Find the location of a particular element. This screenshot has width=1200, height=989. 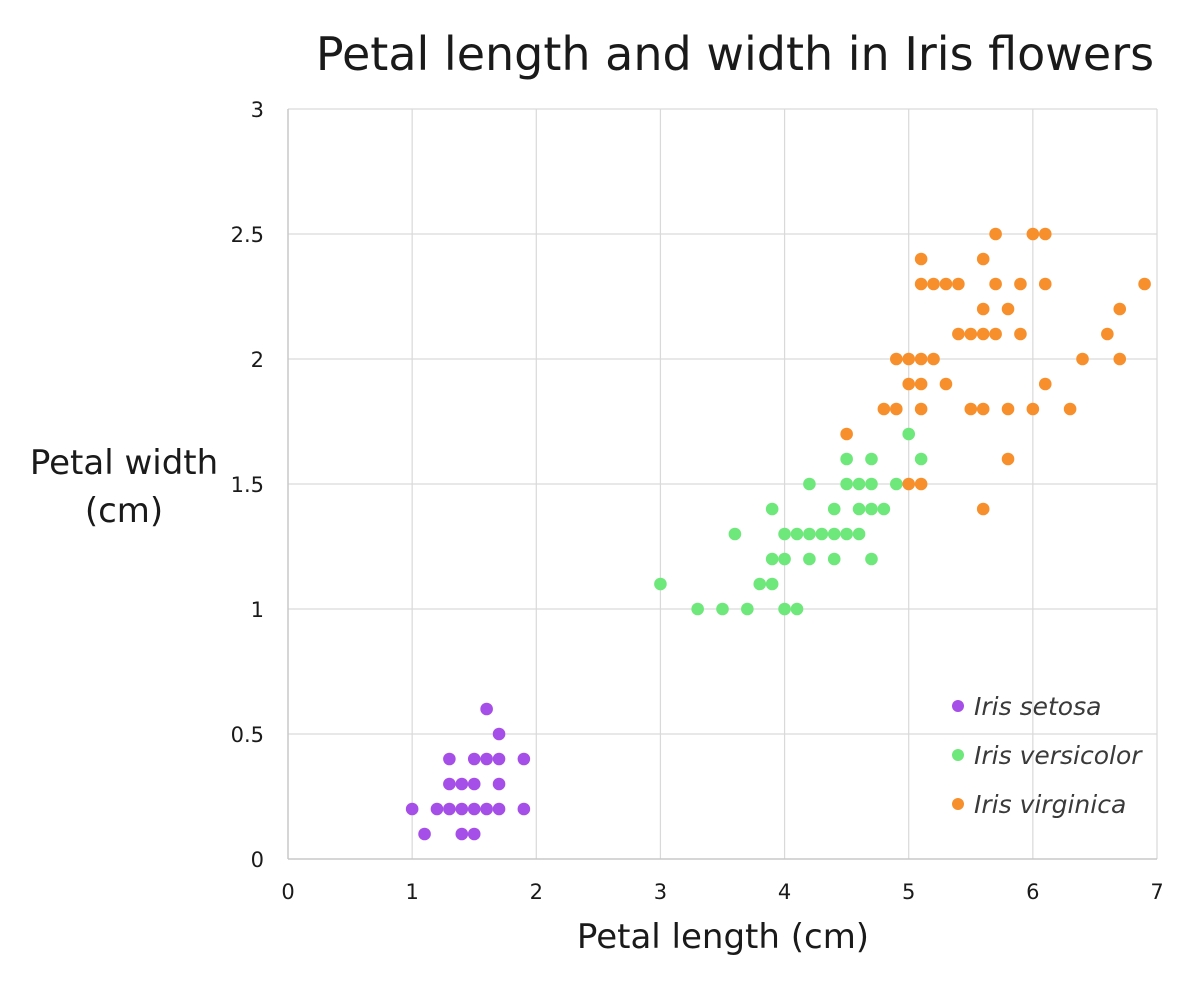

y-tick-label: 0 is located at coordinates (257, 860).